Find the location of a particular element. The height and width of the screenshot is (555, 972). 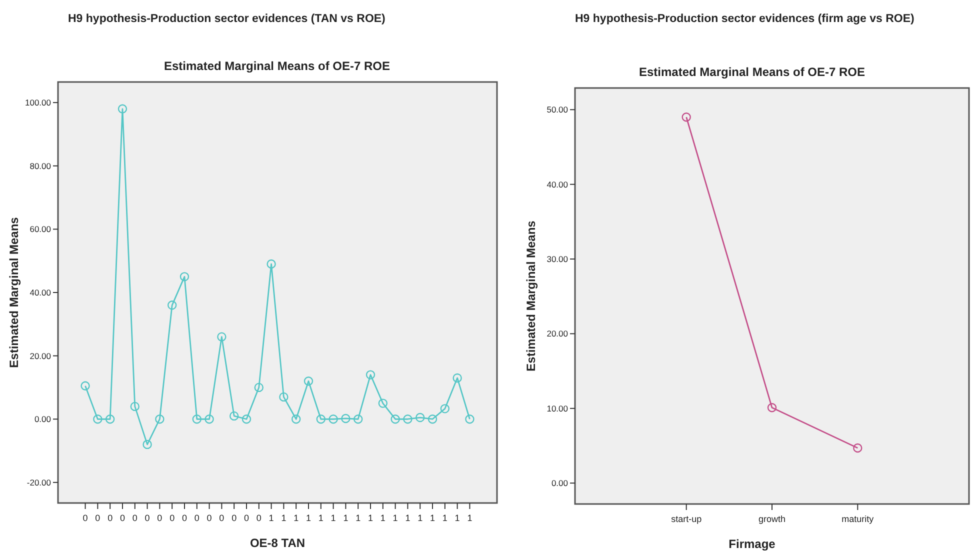

y-tick-label: 100.00 is located at coordinates (38, 103).